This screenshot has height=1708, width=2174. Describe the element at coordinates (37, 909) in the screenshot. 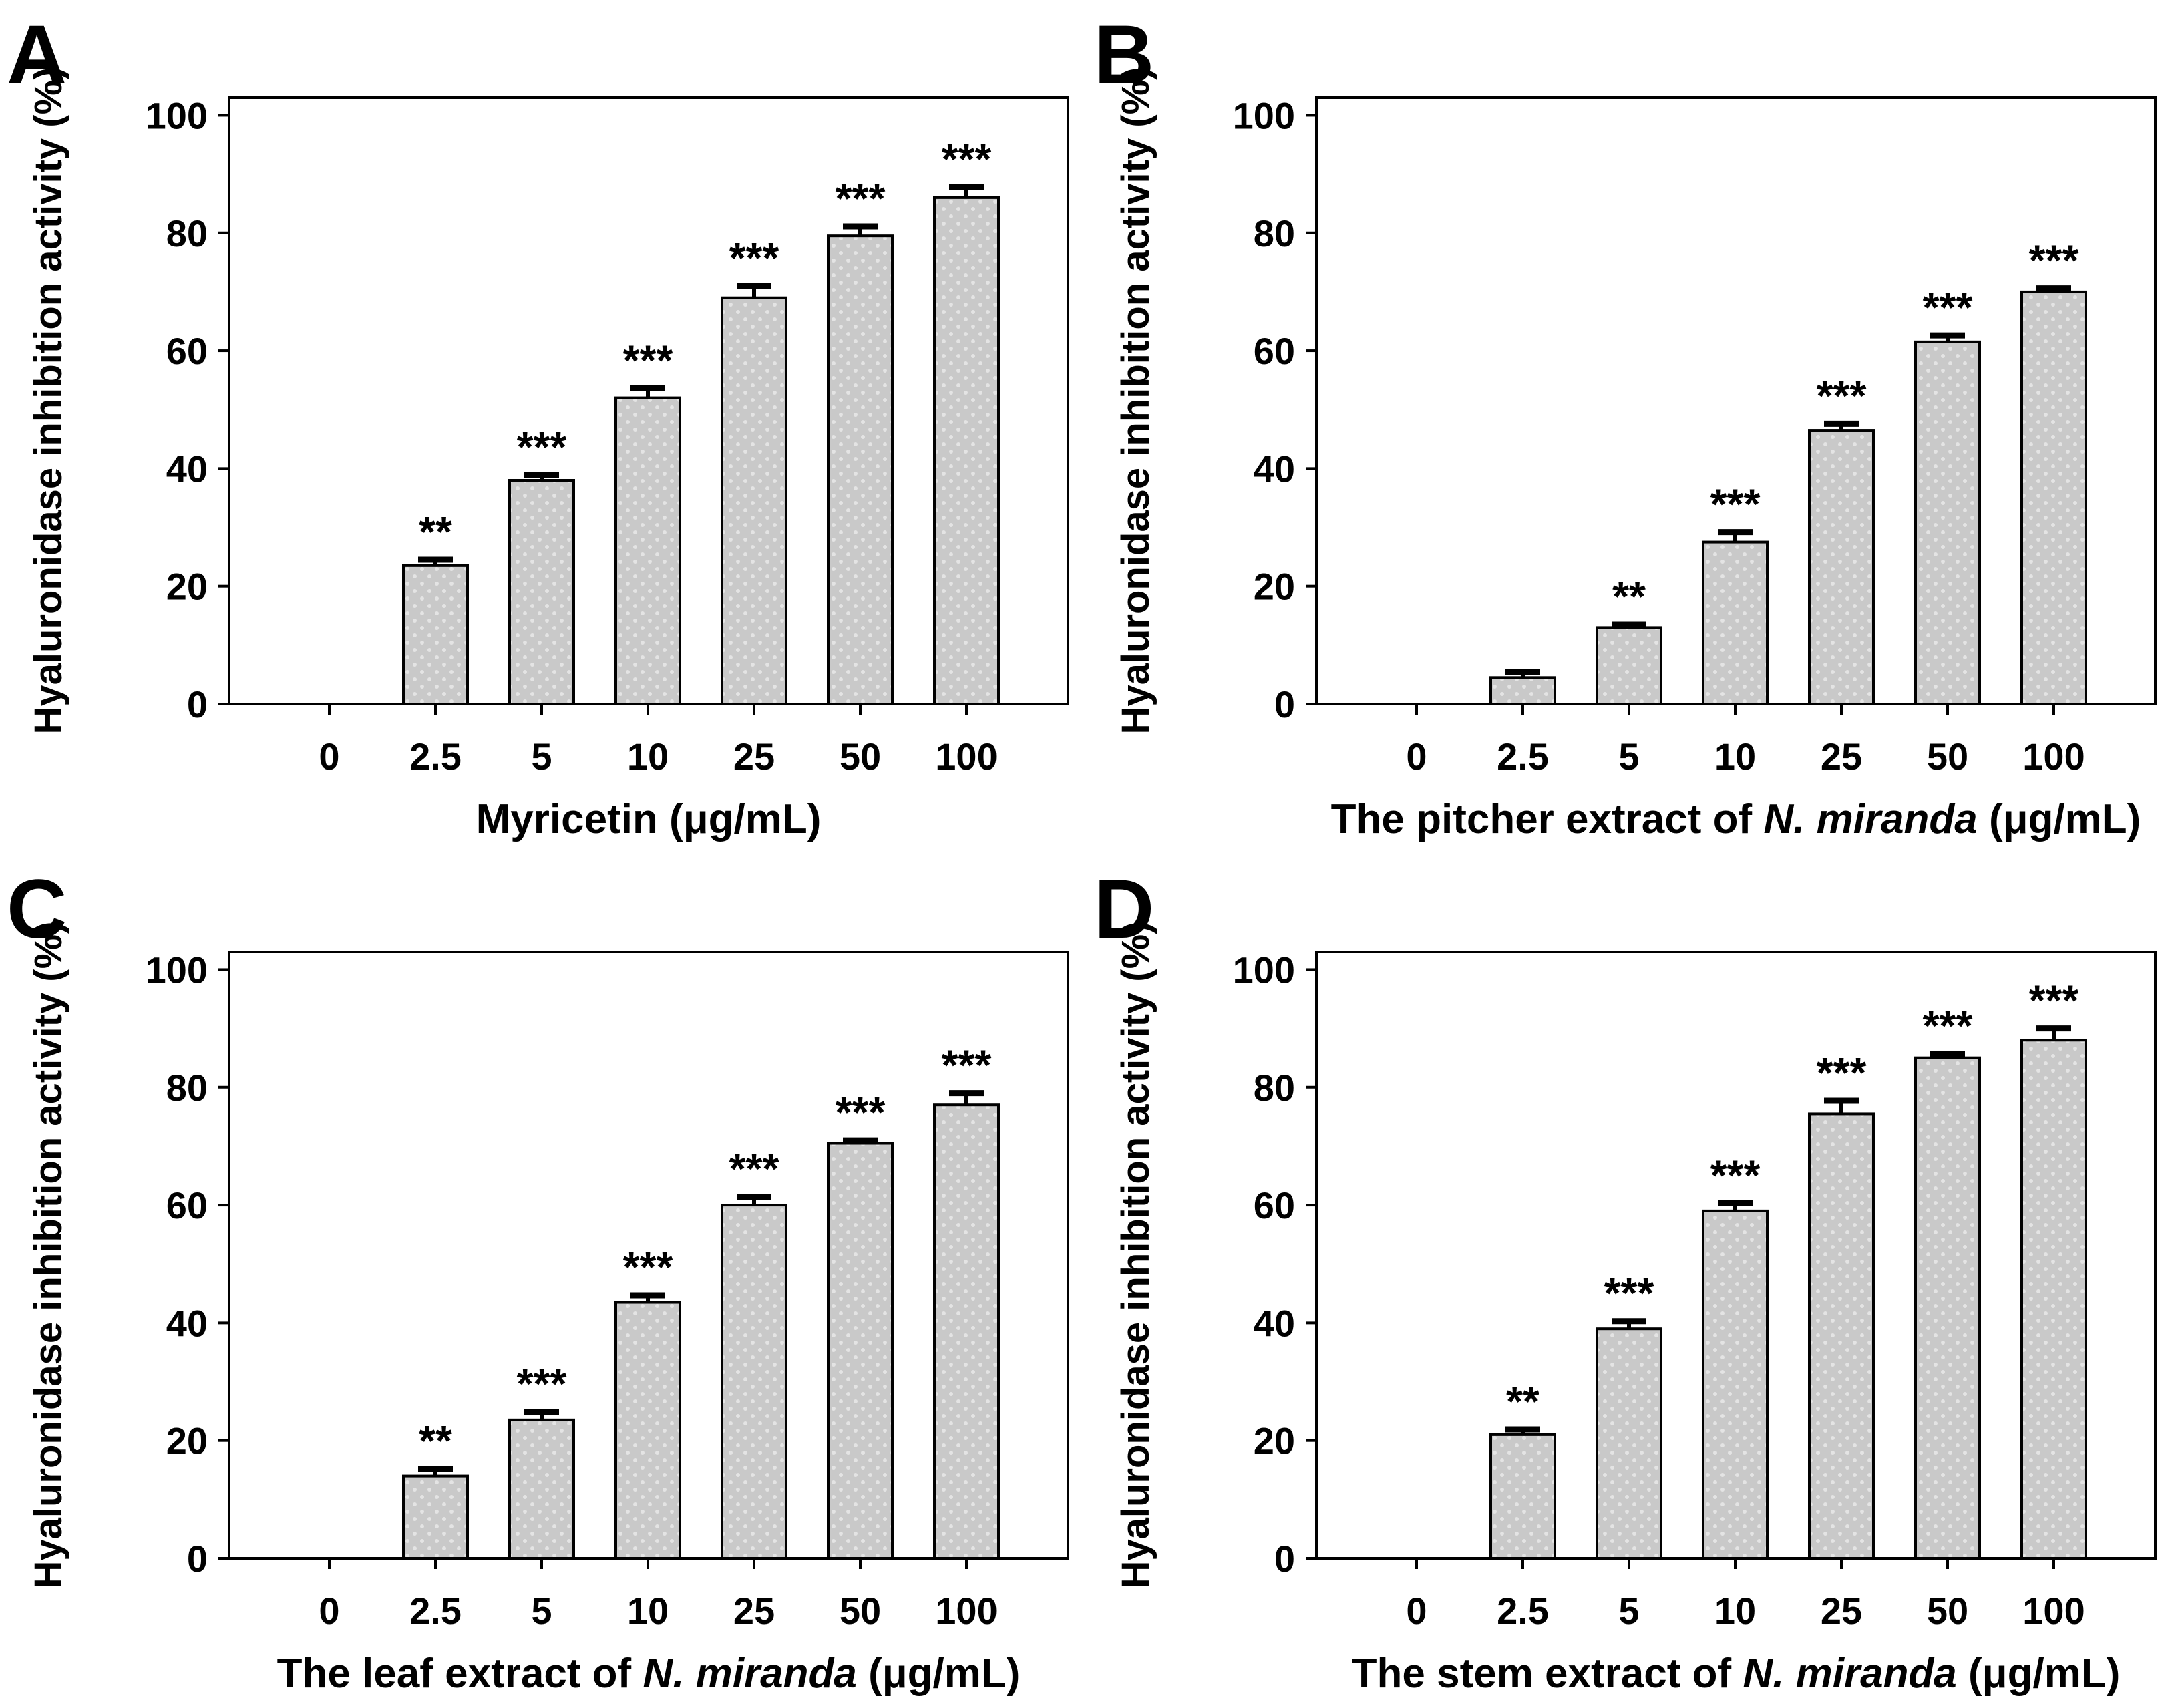

I see `panel-letter: C` at that location.